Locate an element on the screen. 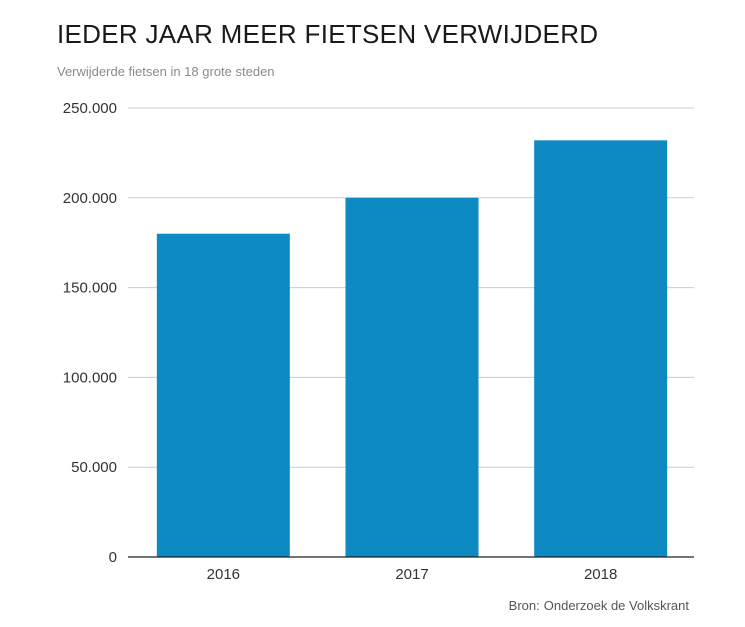 The height and width of the screenshot is (627, 745). bar-2017 is located at coordinates (412, 377).